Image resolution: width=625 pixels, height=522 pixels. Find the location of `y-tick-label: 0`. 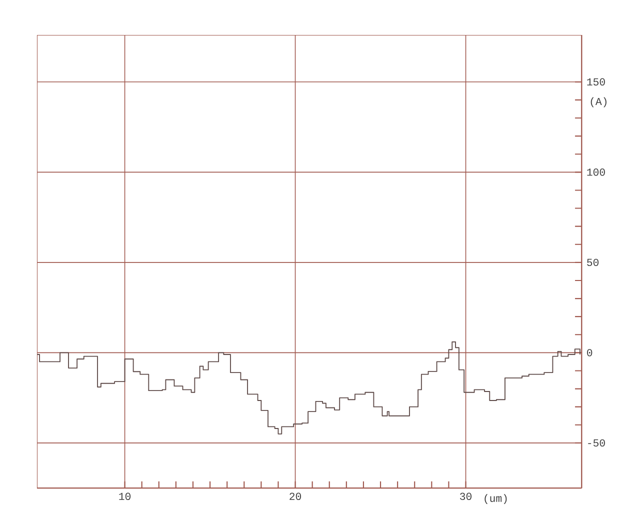

y-tick-label: 0 is located at coordinates (589, 352).